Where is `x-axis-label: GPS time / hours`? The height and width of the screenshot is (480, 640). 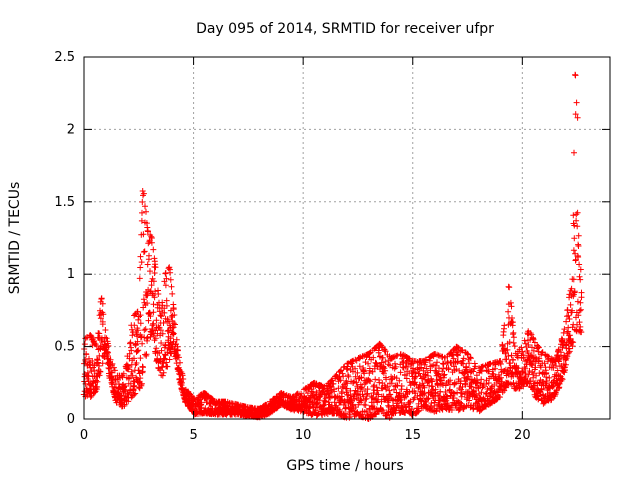 x-axis-label: GPS time / hours is located at coordinates (344, 466).